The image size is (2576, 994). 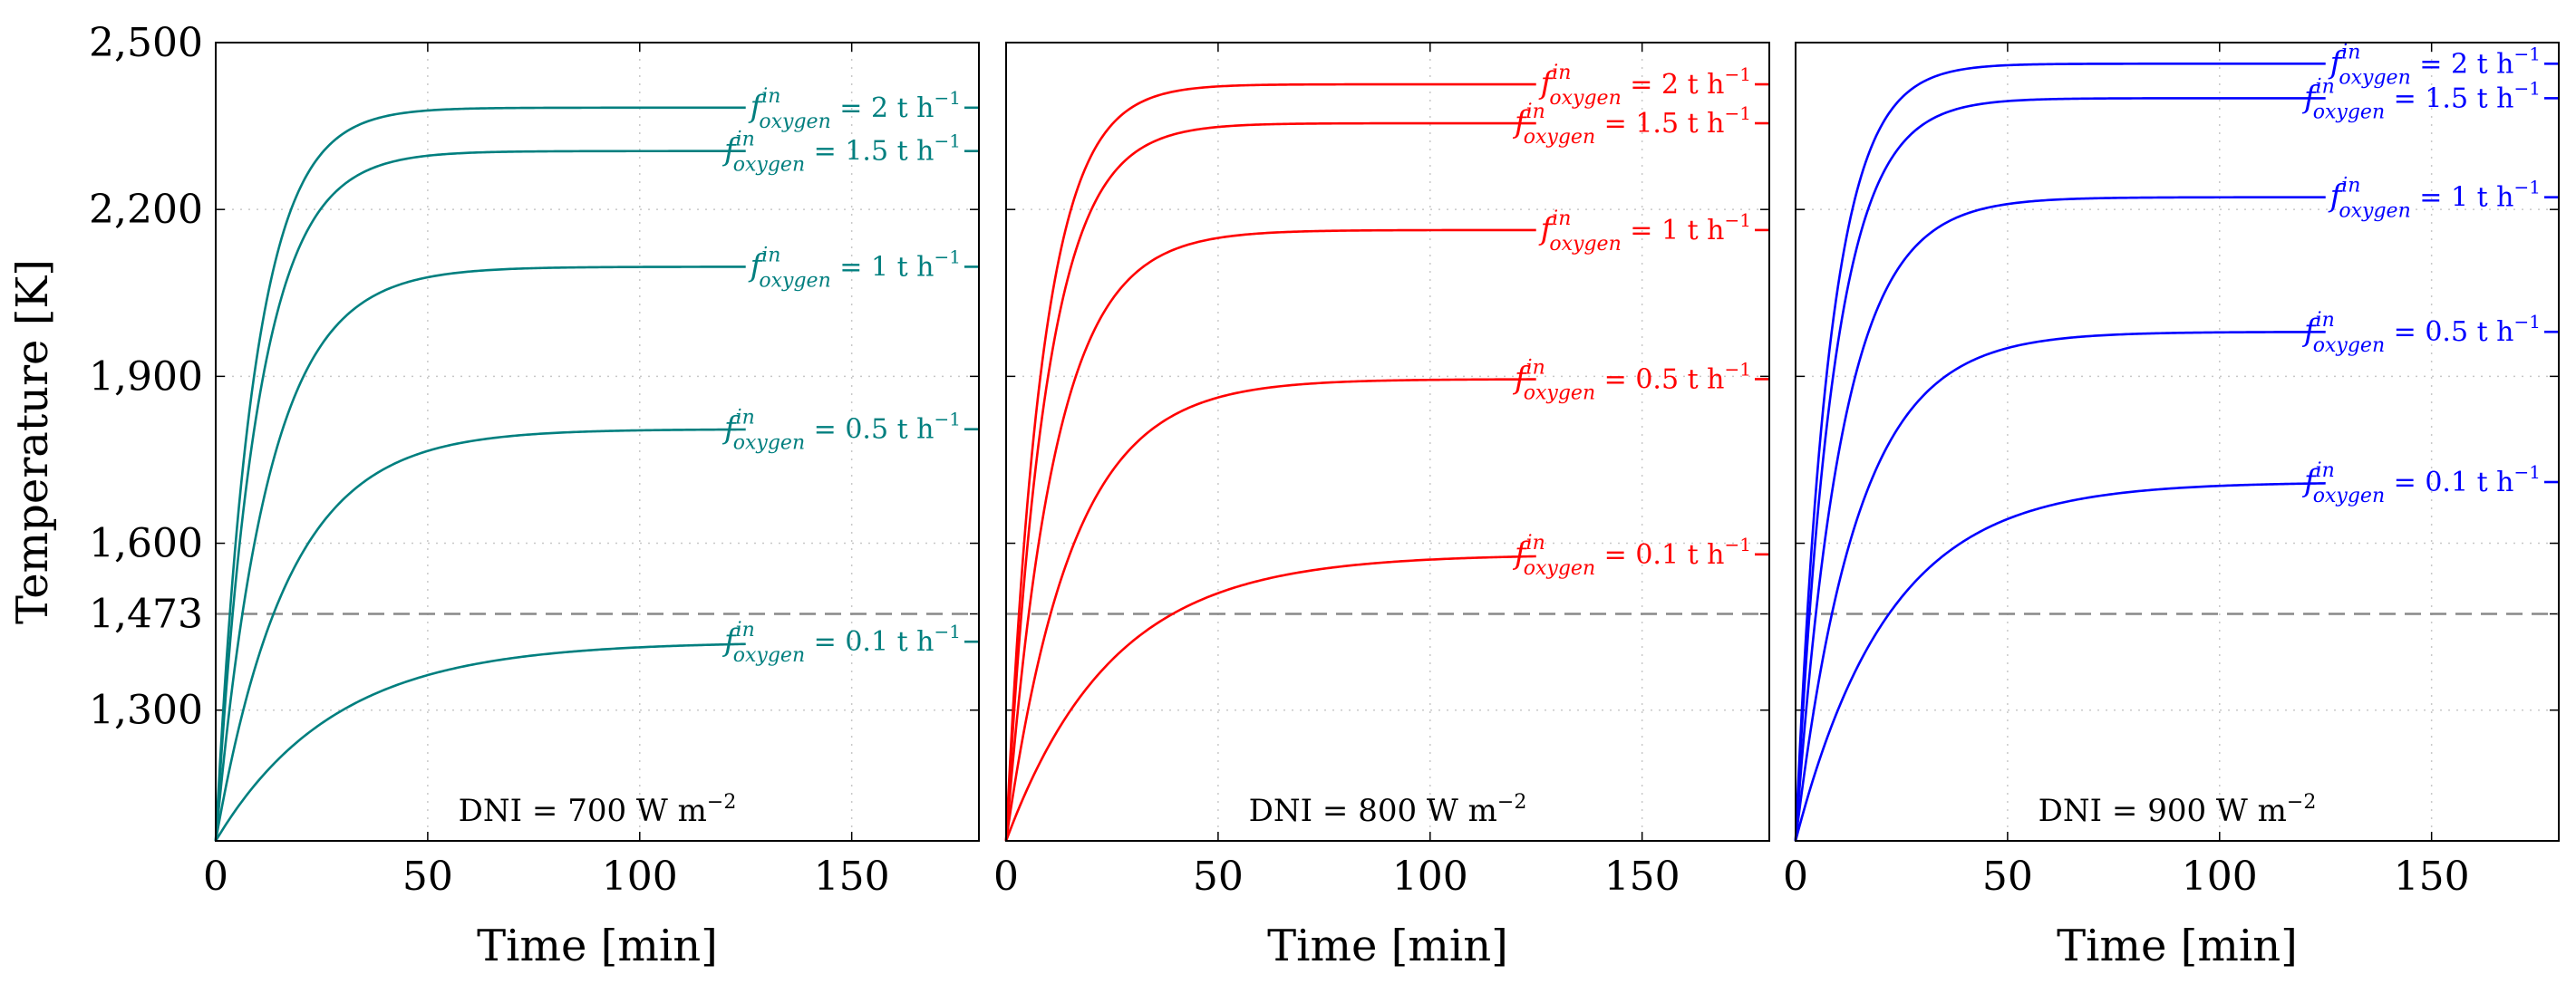 I want to click on y-tick-label: 2,500, so click(x=146, y=43).